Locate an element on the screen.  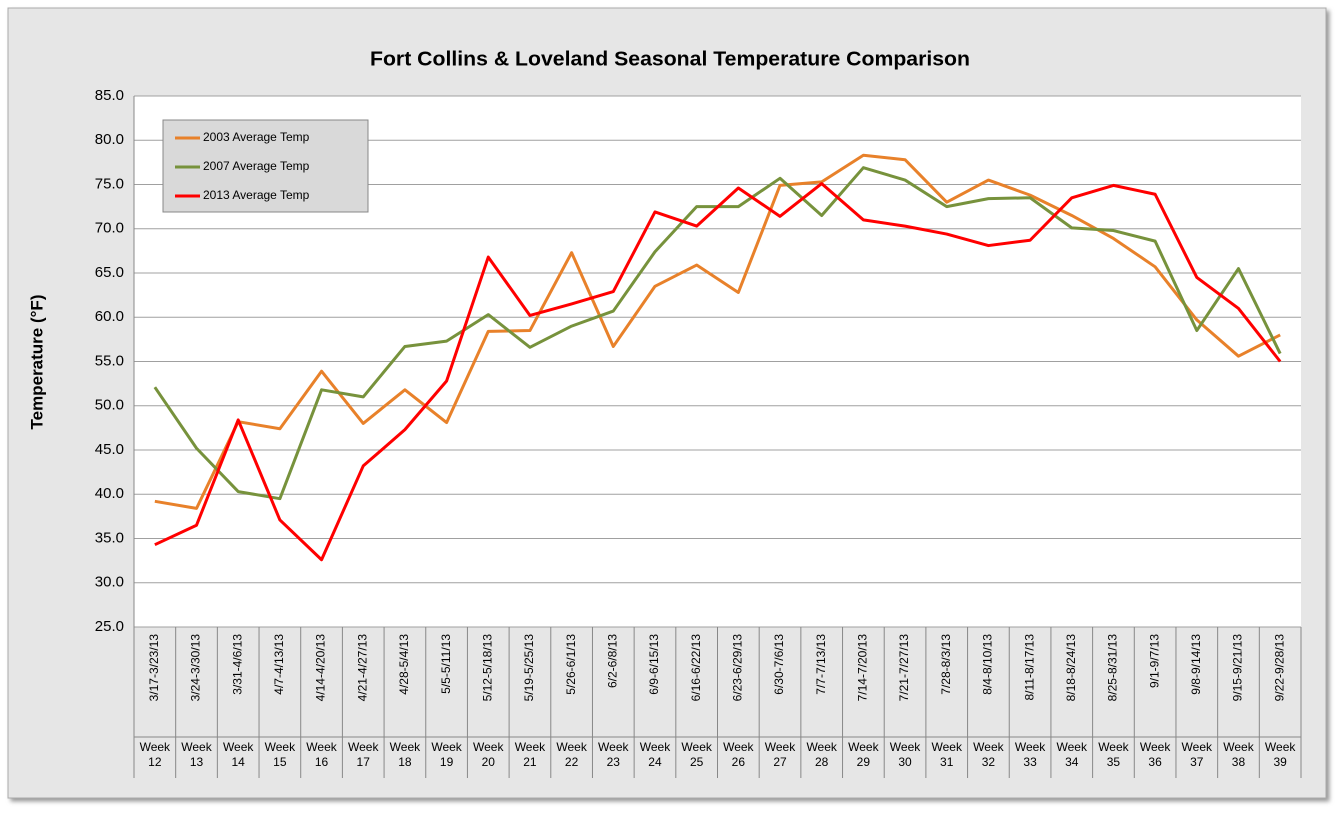
legend-label: 2013 Average Temp is located at coordinates (256, 195).